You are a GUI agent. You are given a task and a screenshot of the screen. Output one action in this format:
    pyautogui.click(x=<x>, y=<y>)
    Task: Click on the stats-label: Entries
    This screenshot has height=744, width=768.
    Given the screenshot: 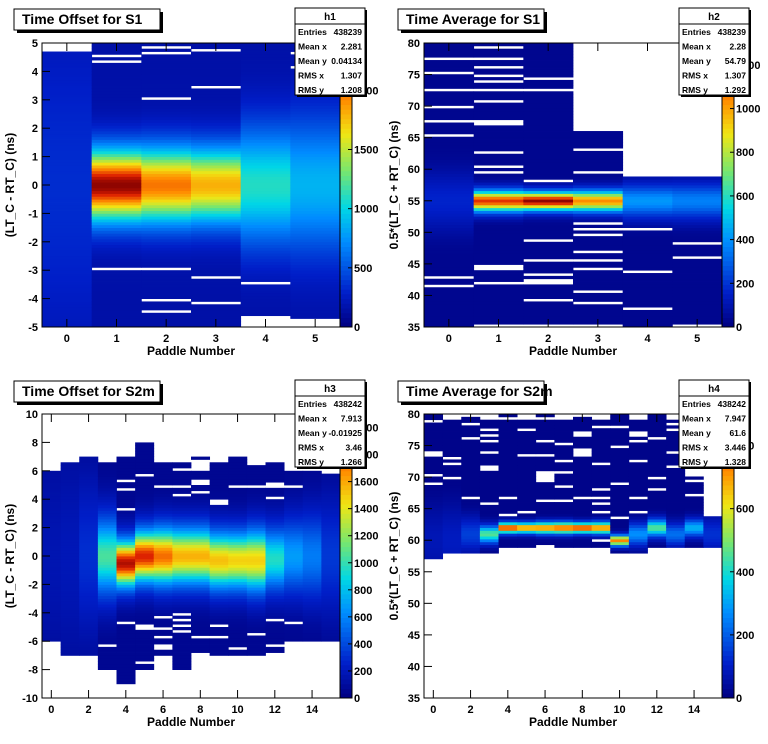 What is the action you would take?
    pyautogui.click(x=312, y=404)
    